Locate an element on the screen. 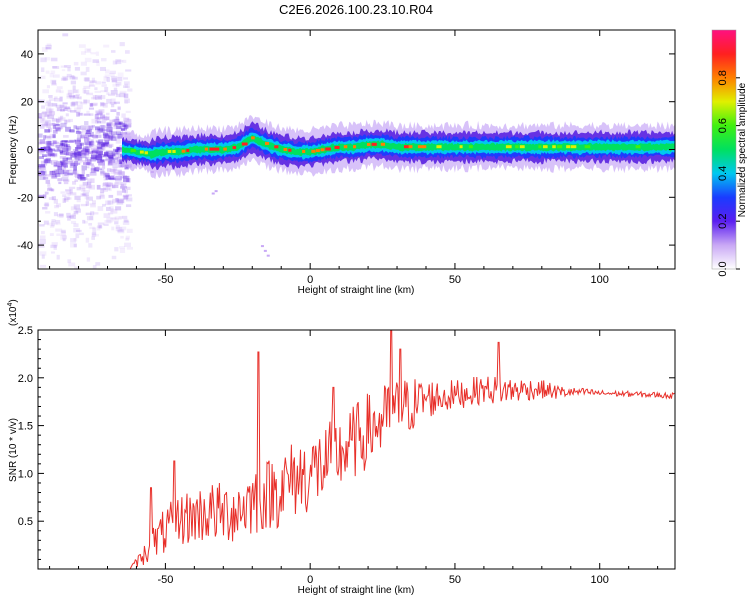 This screenshot has width=750, height=600. snr-xtick-label: -50 is located at coordinates (165, 580).